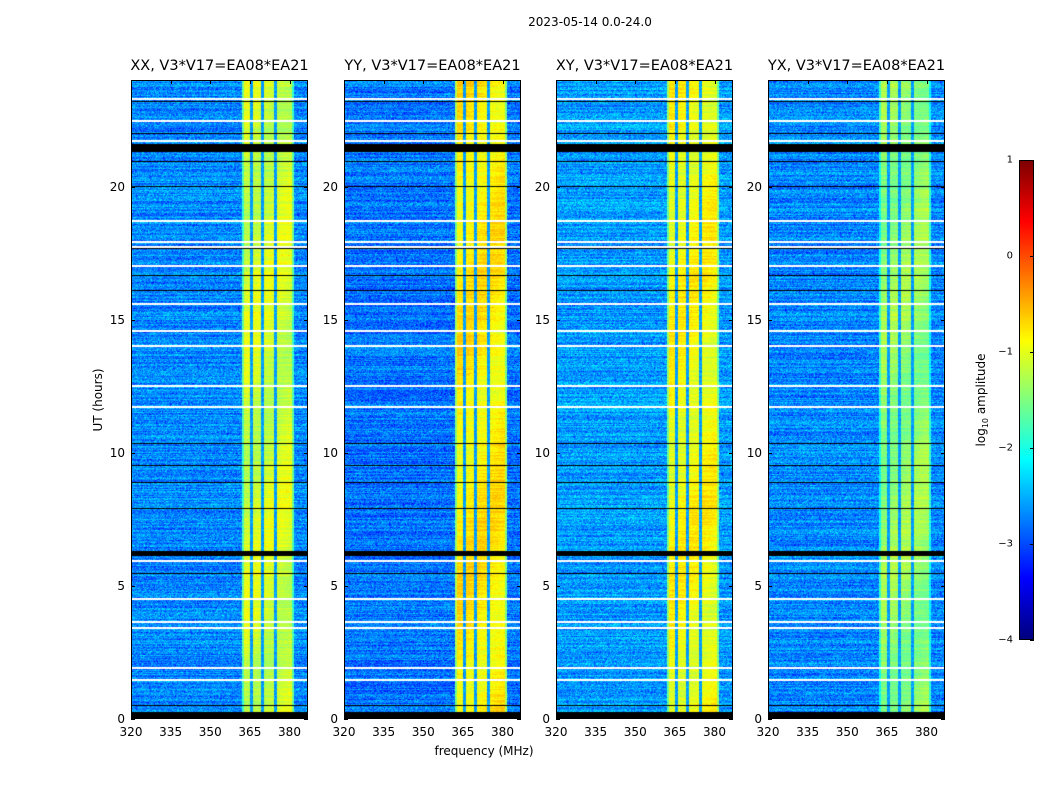 The width and height of the screenshot is (1050, 800). Describe the element at coordinates (856, 66) in the screenshot. I see `panel-title: YX, V3*V17=EA08*EA21` at that location.